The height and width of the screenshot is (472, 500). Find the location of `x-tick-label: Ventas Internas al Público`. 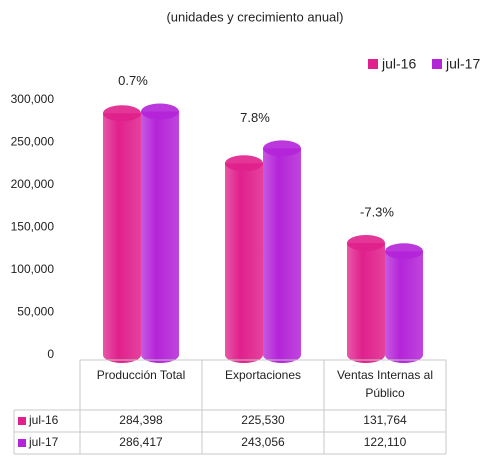

x-tick-label: Ventas Internas al Público is located at coordinates (385, 384).